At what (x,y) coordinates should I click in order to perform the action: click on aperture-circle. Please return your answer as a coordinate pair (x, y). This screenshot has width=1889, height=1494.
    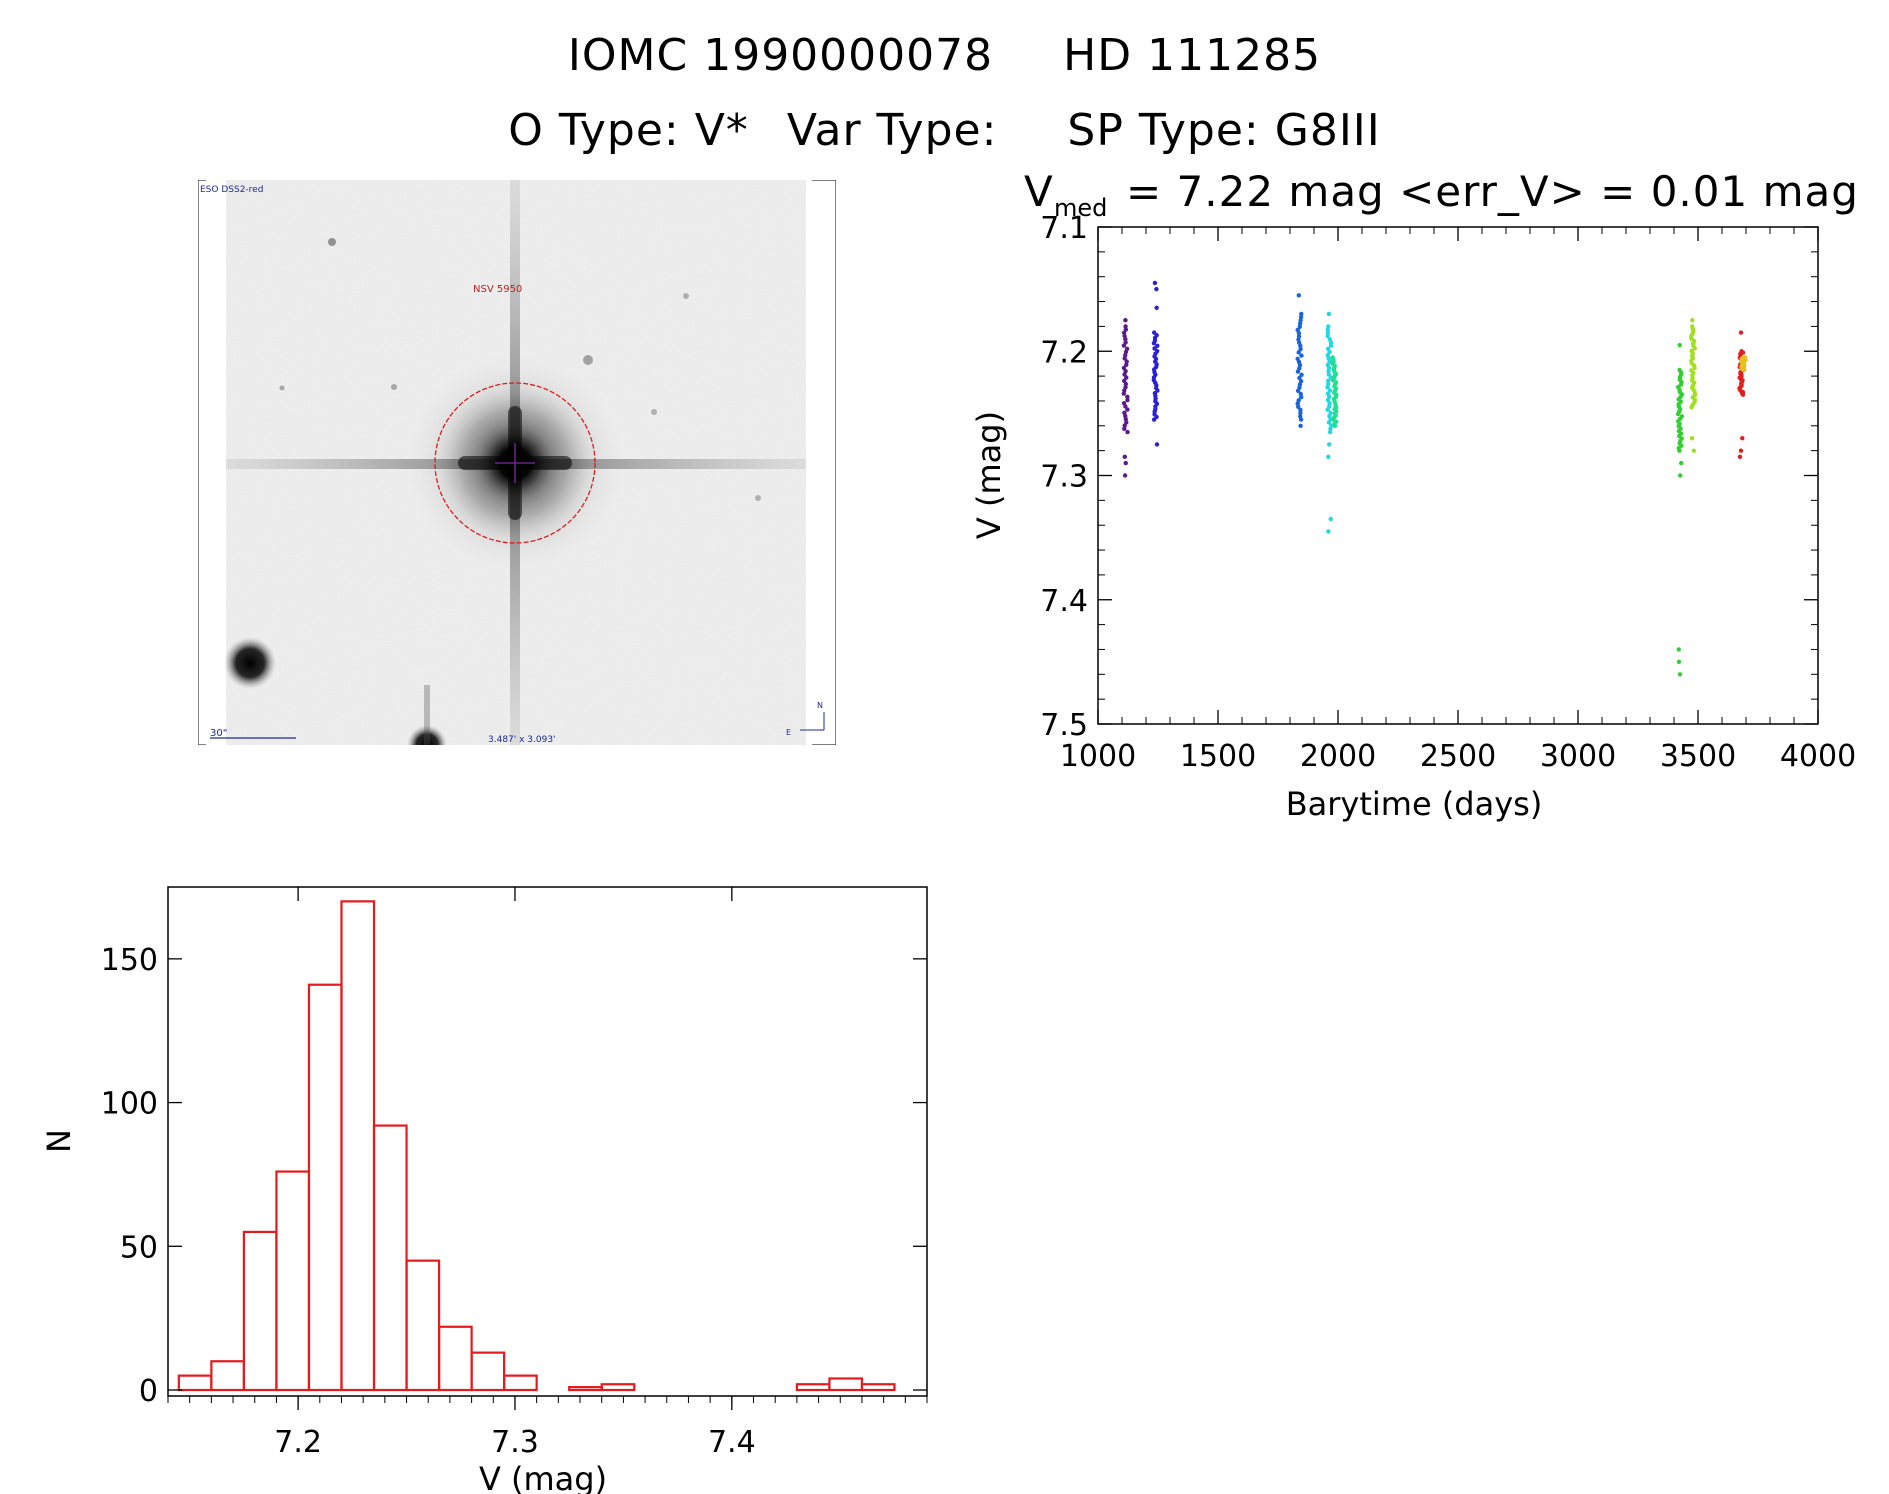
    Looking at the image, I should click on (515, 463).